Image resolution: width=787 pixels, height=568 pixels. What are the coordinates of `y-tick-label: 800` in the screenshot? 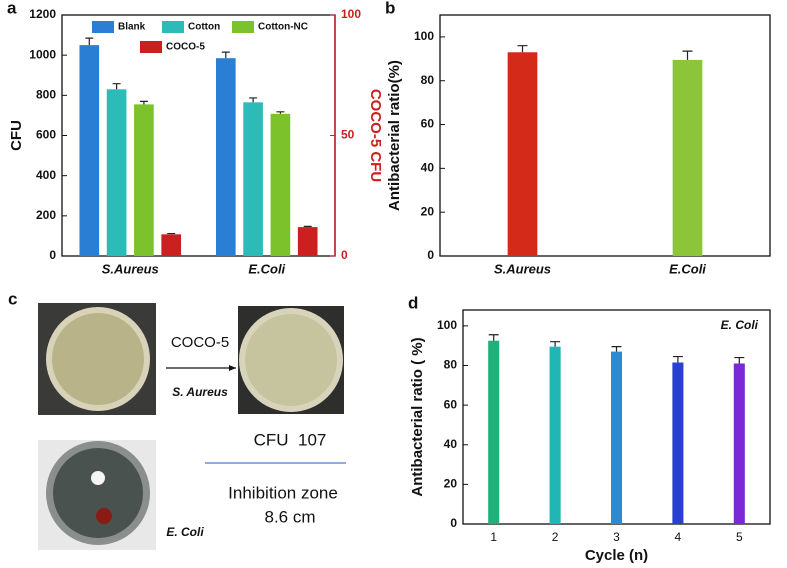 It's located at (46, 95).